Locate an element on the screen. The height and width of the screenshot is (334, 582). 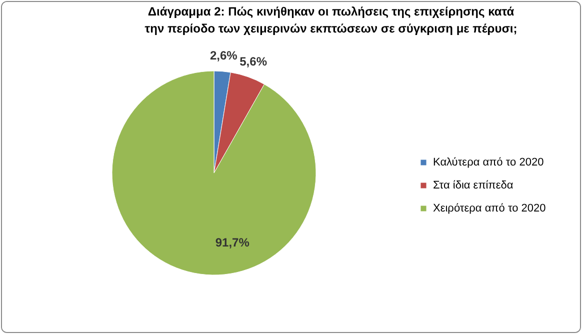
data-label: 5,6% is located at coordinates (254, 61).